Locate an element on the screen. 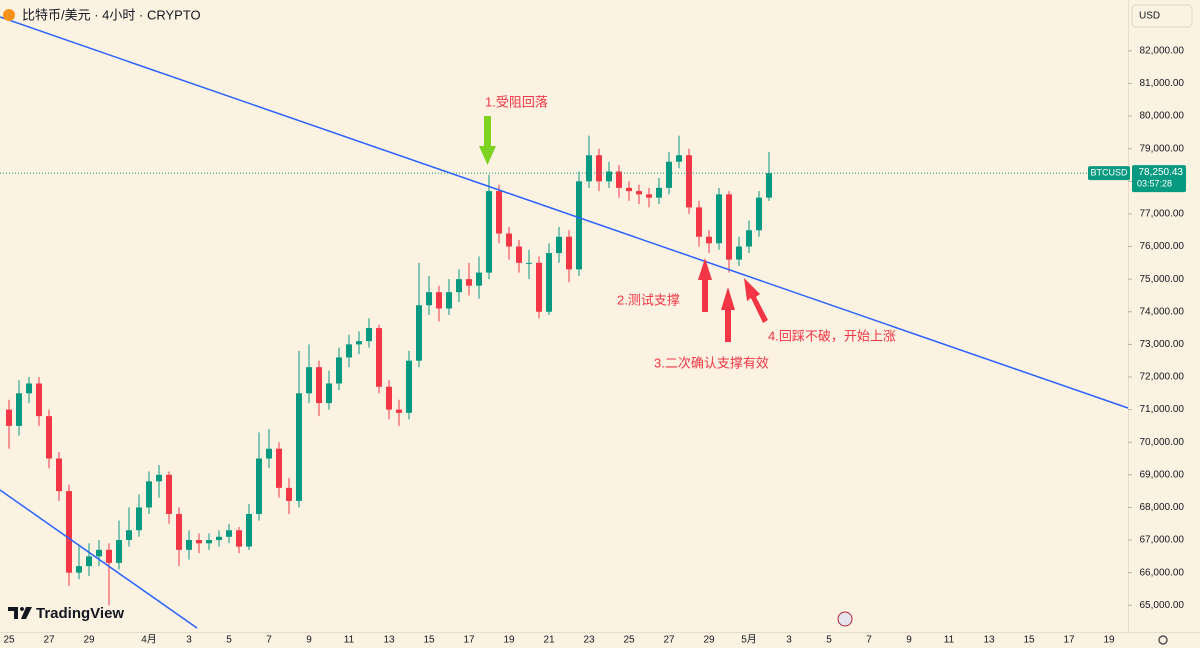 The width and height of the screenshot is (1200, 648). y-tick-label: 79,000.00 is located at coordinates (1162, 148).